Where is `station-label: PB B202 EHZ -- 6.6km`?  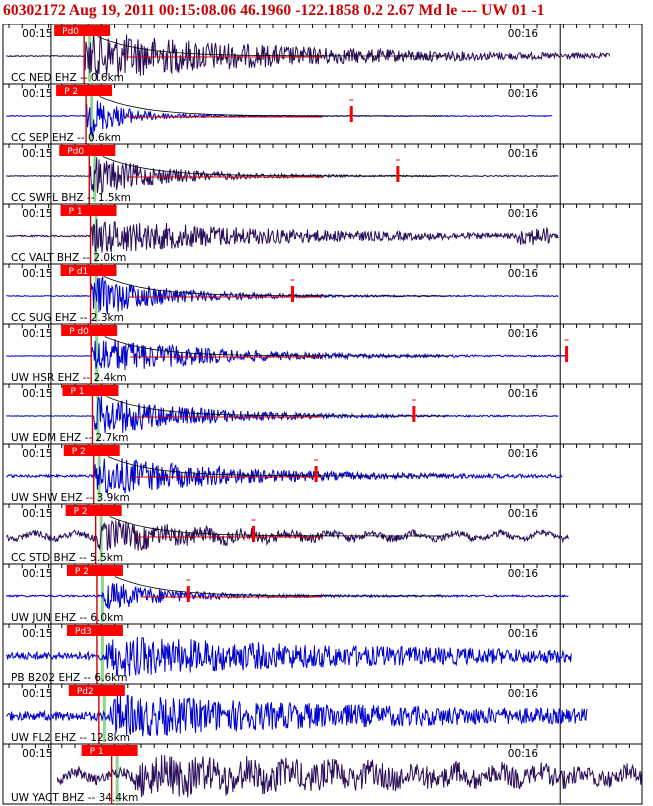
station-label: PB B202 EHZ -- 6.6km is located at coordinates (69, 678).